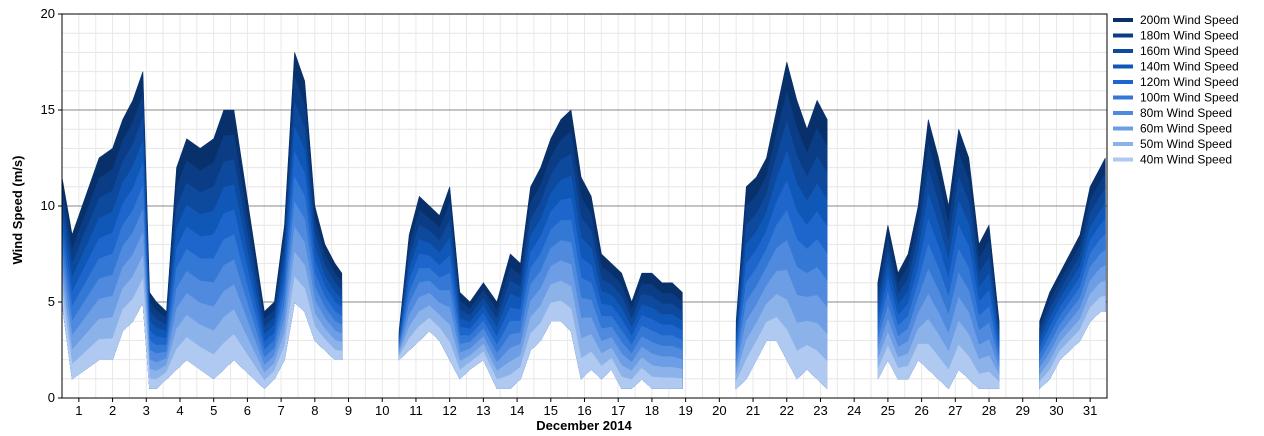 This screenshot has height=436, width=1264. I want to click on x-tick-label: 4, so click(179, 410).